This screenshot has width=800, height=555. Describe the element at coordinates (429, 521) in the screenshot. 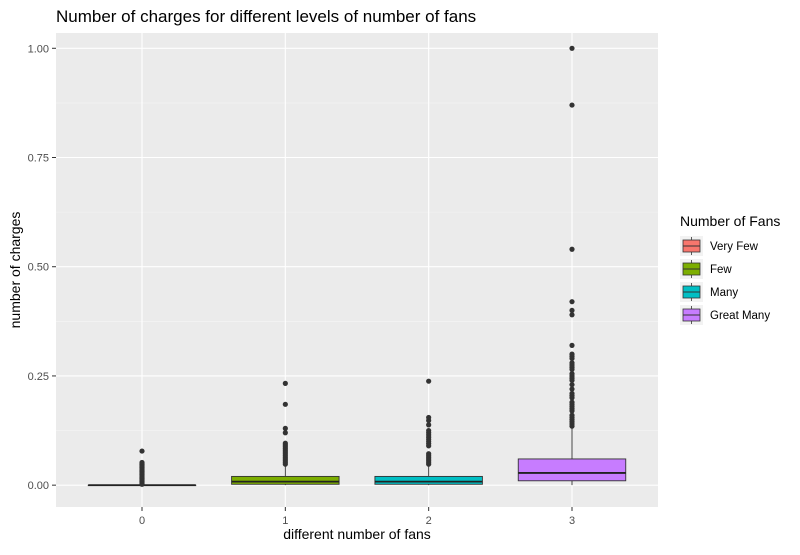

I see `x-tick-label: 2` at that location.